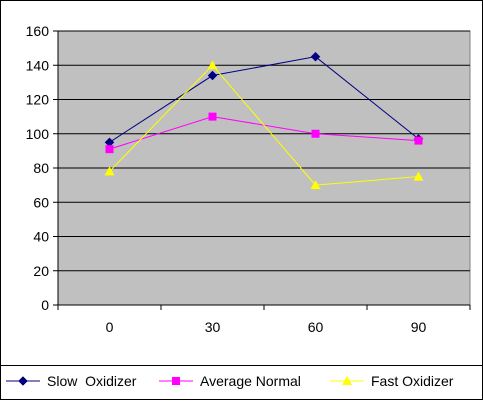 This screenshot has height=405, width=483. Describe the element at coordinates (250, 381) in the screenshot. I see `legend-label: Average Normal` at that location.